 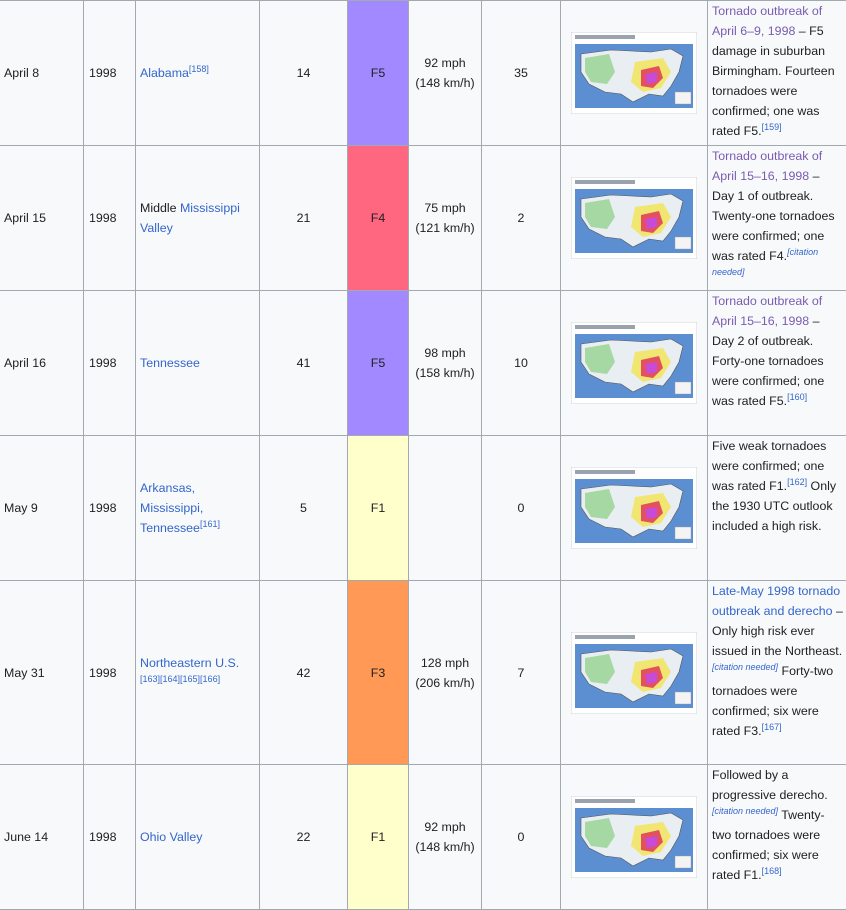 What do you see at coordinates (304, 363) in the screenshot?
I see `tornado-count-cell: 41` at bounding box center [304, 363].